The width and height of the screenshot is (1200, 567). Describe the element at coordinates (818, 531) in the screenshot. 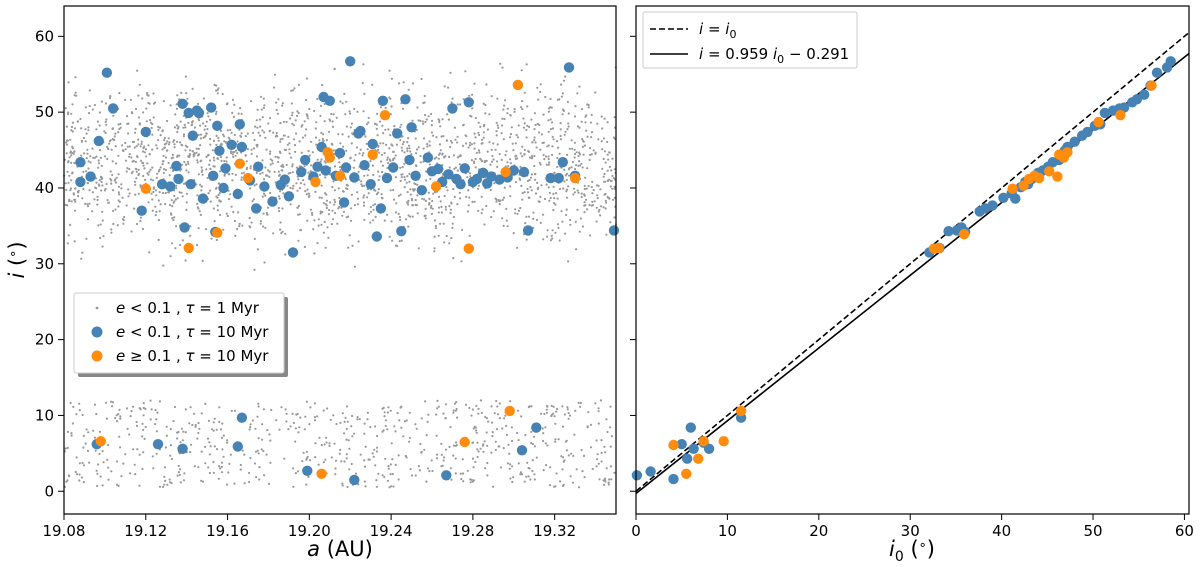

I see `x-tick-label: 20` at that location.